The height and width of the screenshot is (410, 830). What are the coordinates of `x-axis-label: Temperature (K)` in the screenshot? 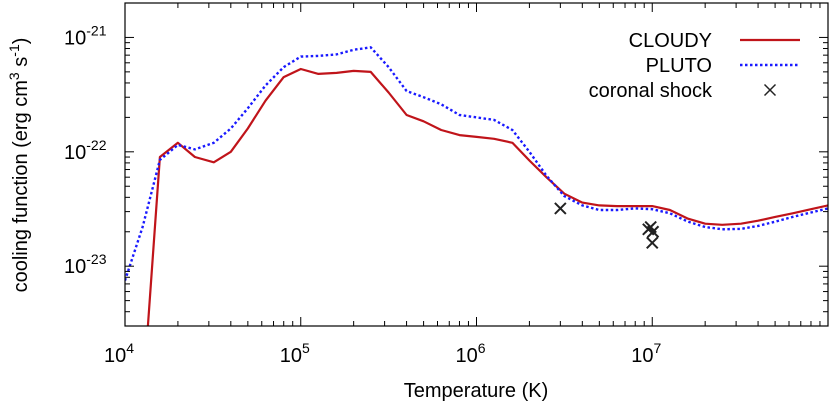 It's located at (476, 391).